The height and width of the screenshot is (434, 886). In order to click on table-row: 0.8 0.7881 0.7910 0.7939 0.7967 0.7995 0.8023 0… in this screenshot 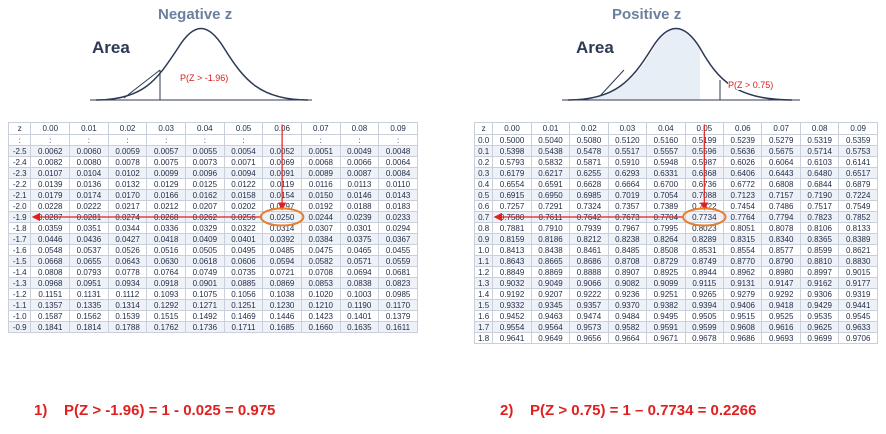, I will do `click(675, 228)`.